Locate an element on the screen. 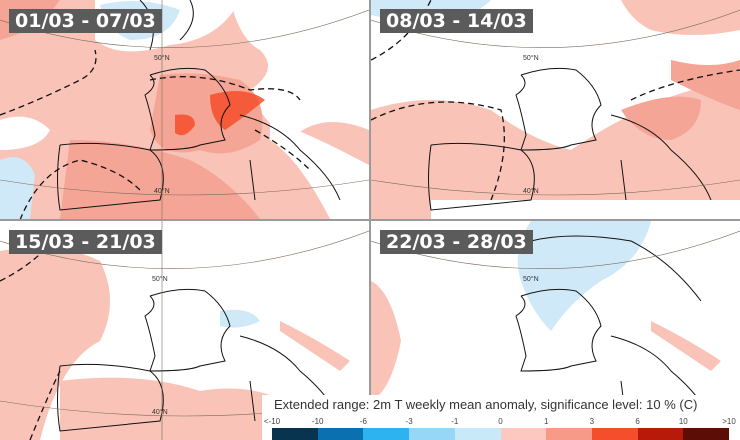 The height and width of the screenshot is (440, 740). legend-color-bar is located at coordinates (501, 434).